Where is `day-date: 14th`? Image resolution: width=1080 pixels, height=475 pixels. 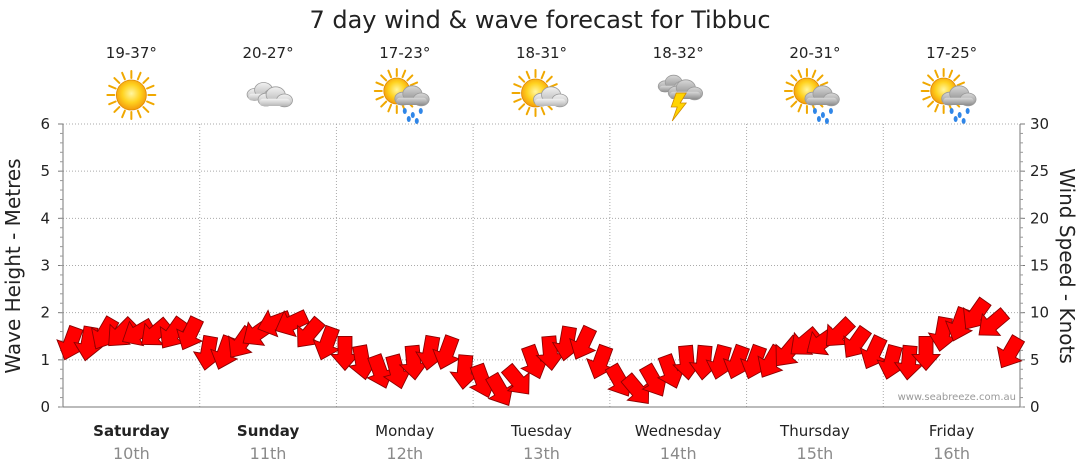 day-date: 14th is located at coordinates (678, 453).